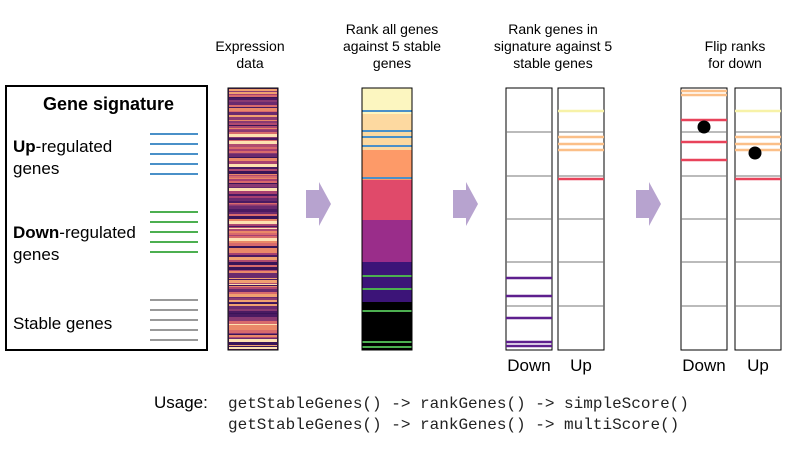 This screenshot has width=808, height=455. Describe the element at coordinates (36, 232) in the screenshot. I see `legend-down-bold: Down` at that location.